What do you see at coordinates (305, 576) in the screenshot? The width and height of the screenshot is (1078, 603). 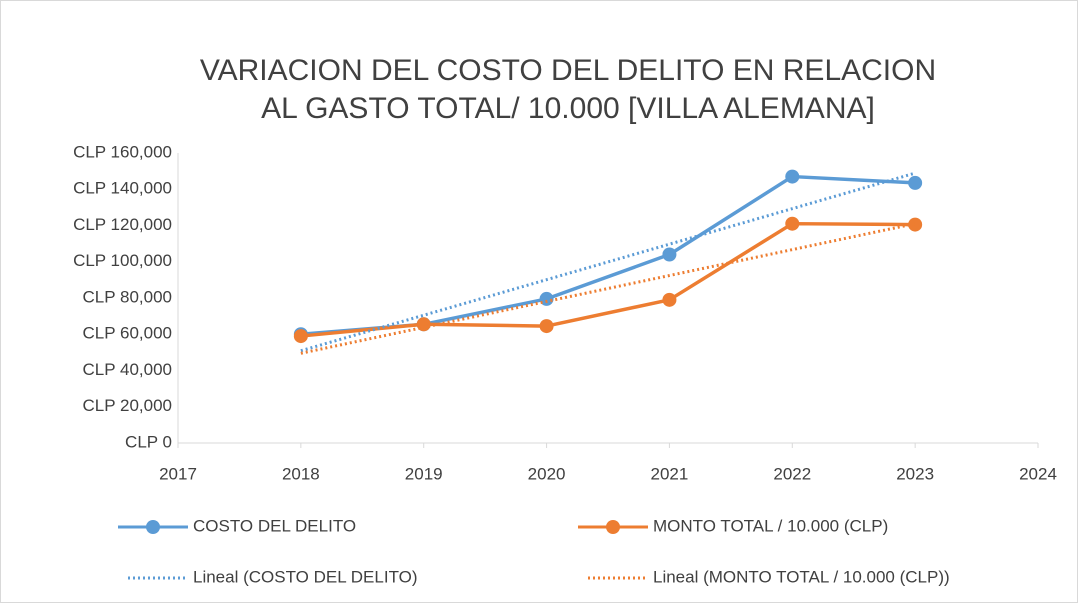 I see `legend-label: Lineal (COSTO DEL DELITO)` at bounding box center [305, 576].